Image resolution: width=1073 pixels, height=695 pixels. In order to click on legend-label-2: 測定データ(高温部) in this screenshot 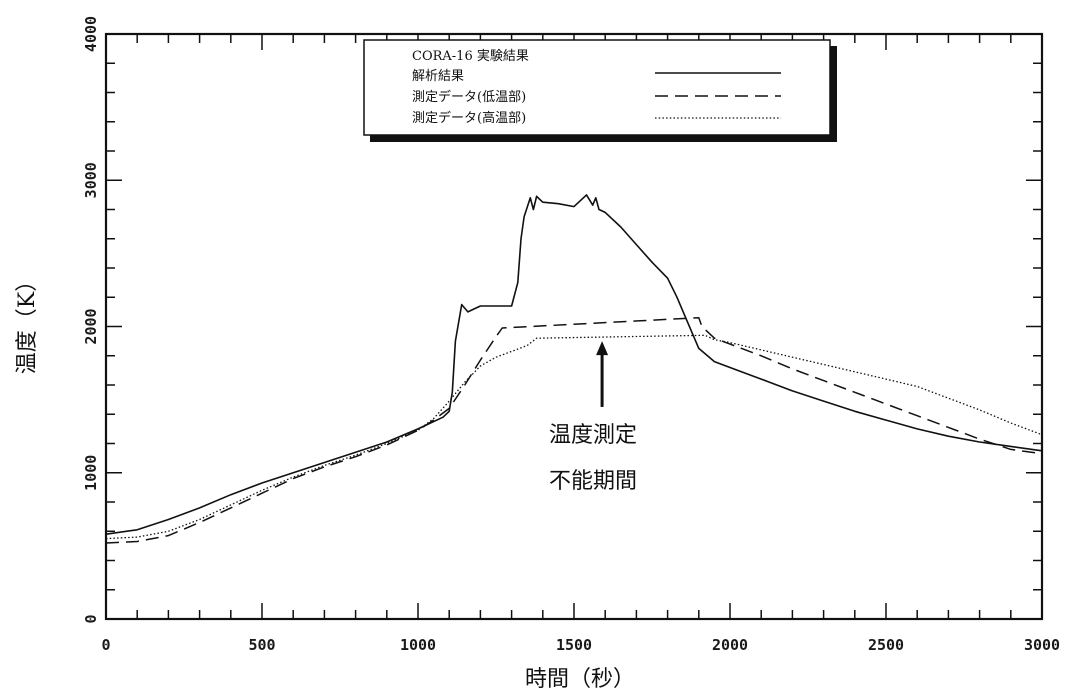, I will do `click(469, 118)`.